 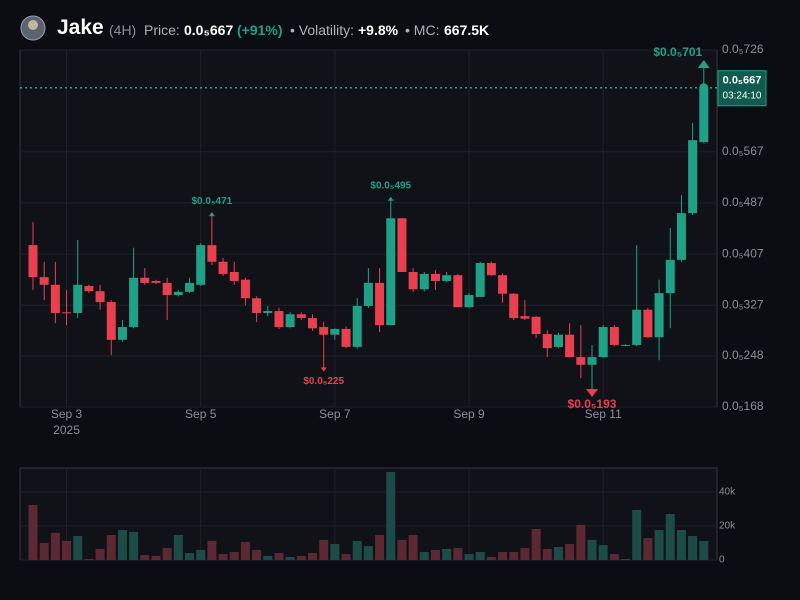 I want to click on avatar-face, so click(x=33, y=25).